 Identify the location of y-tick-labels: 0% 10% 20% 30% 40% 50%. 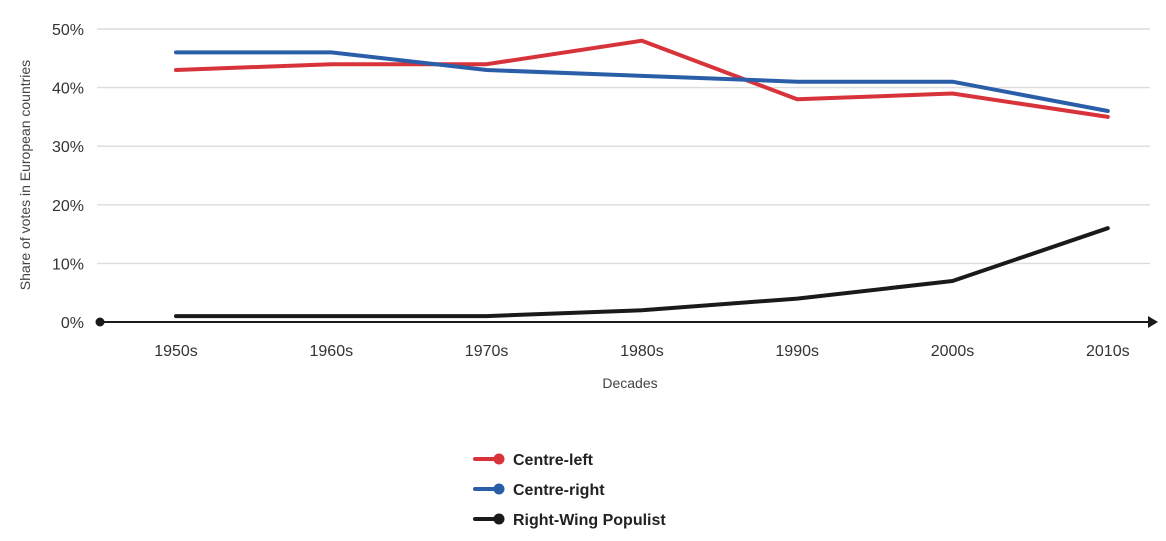
(68, 177).